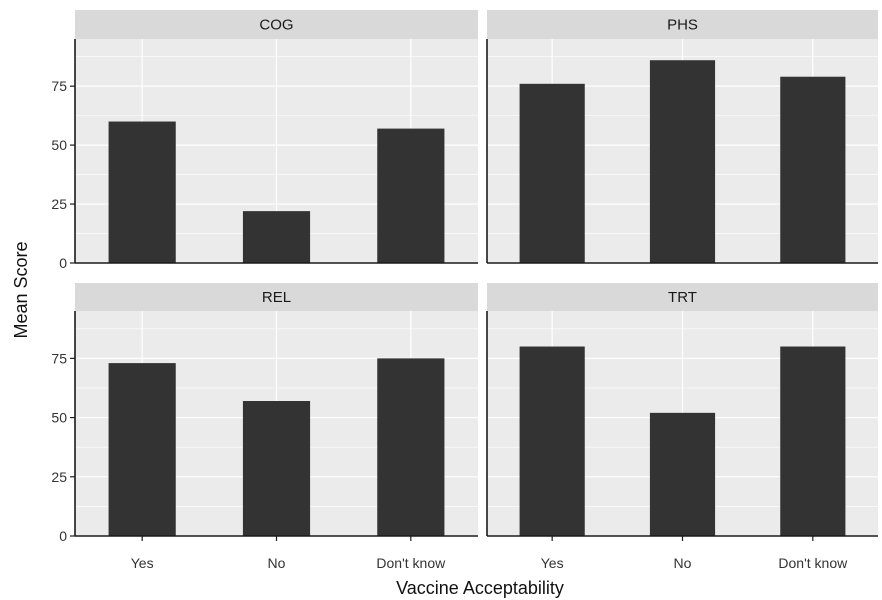  I want to click on facet-title: REL, so click(276, 297).